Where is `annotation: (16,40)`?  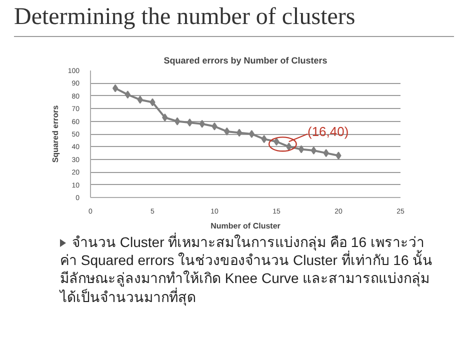 annotation: (16,40) is located at coordinates (328, 132).